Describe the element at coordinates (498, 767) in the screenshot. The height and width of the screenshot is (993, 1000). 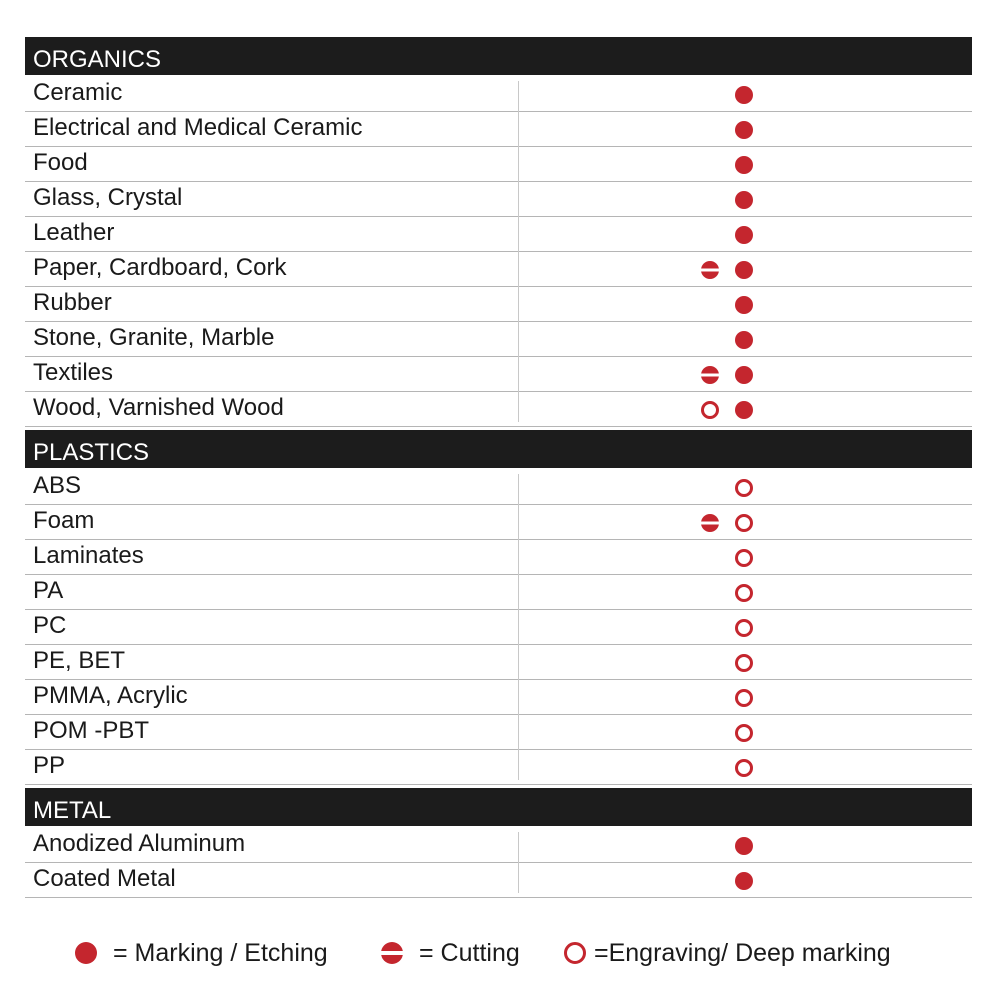
I see `table-row: PP` at that location.